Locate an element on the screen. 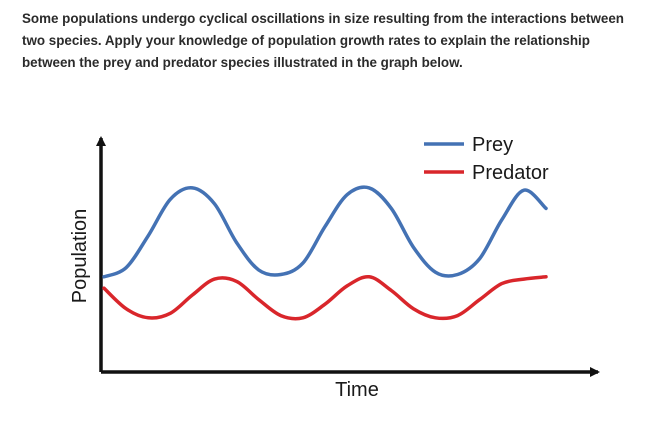  y-axis-label: Population is located at coordinates (80, 256).